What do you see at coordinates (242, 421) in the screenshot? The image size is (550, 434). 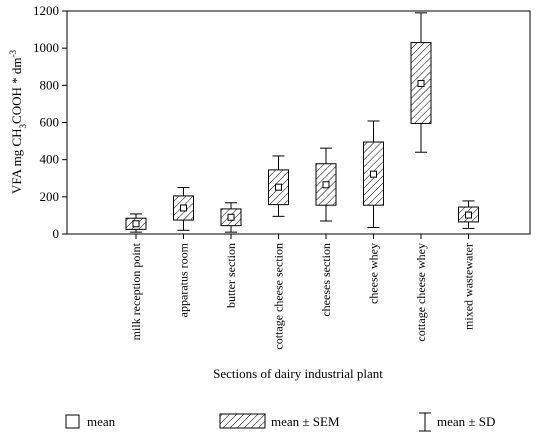 I see `legend-hatched-box-icon` at bounding box center [242, 421].